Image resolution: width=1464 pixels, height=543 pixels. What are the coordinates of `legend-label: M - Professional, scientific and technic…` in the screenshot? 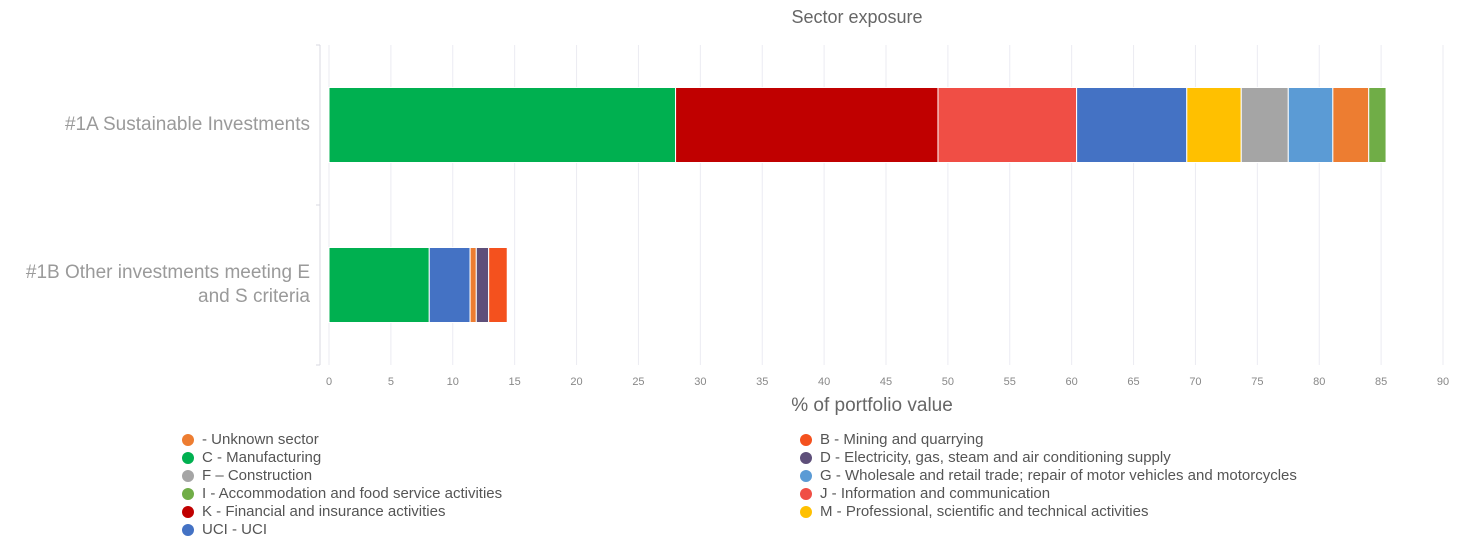 It's located at (984, 511).